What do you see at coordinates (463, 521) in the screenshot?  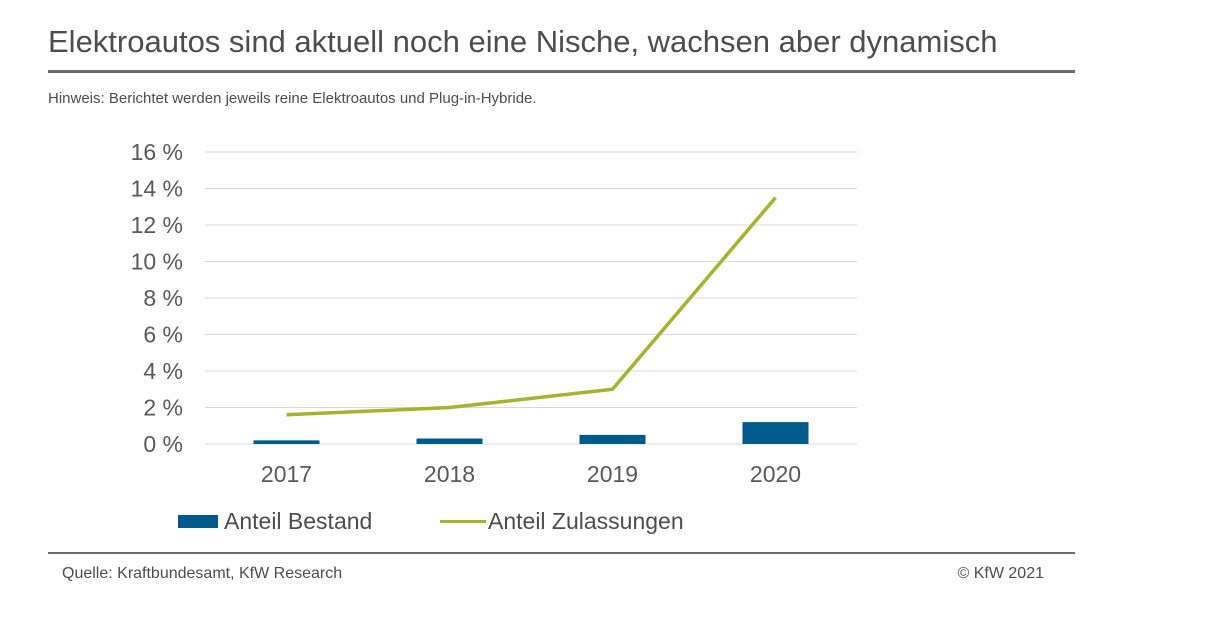 I see `legend-swatch-zulassungen` at bounding box center [463, 521].